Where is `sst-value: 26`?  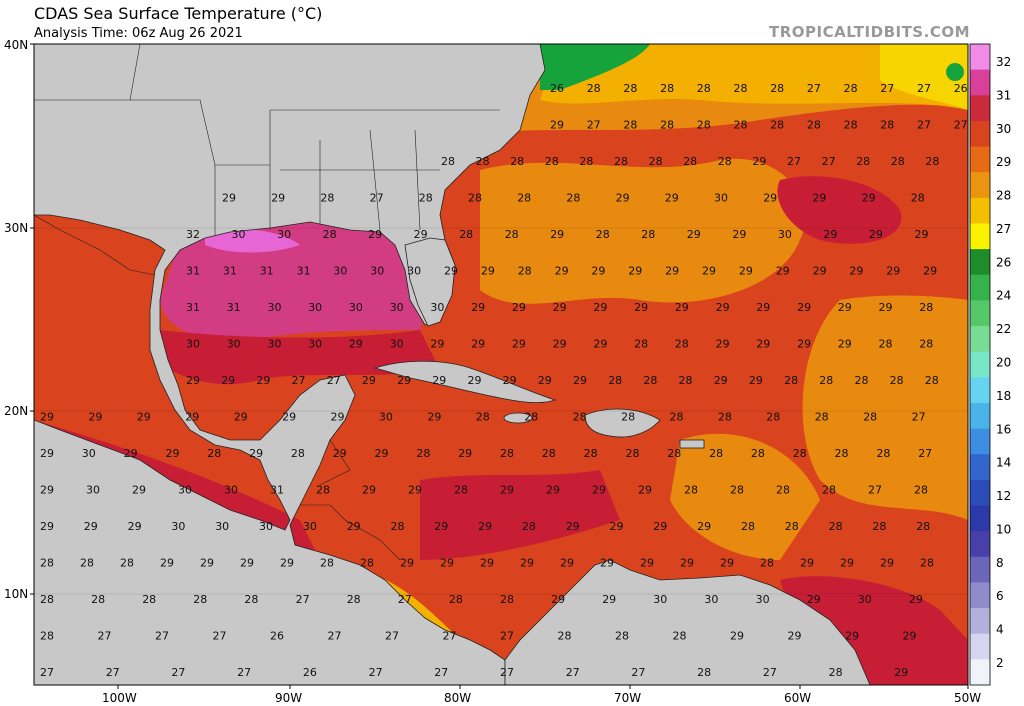 sst-value: 26 is located at coordinates (310, 672).